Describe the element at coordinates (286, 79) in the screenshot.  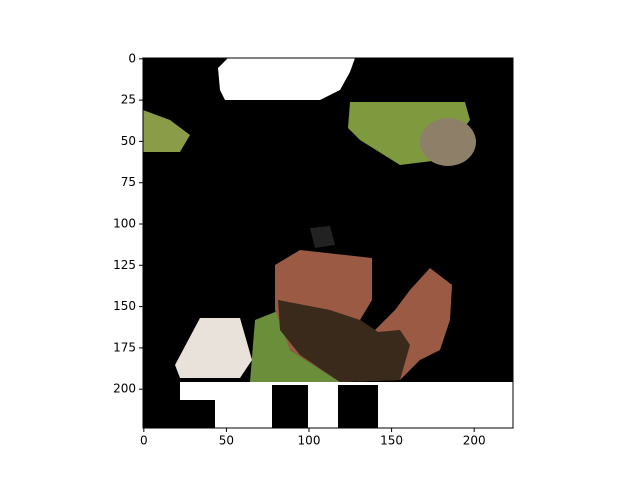
I see `masked-region` at that location.